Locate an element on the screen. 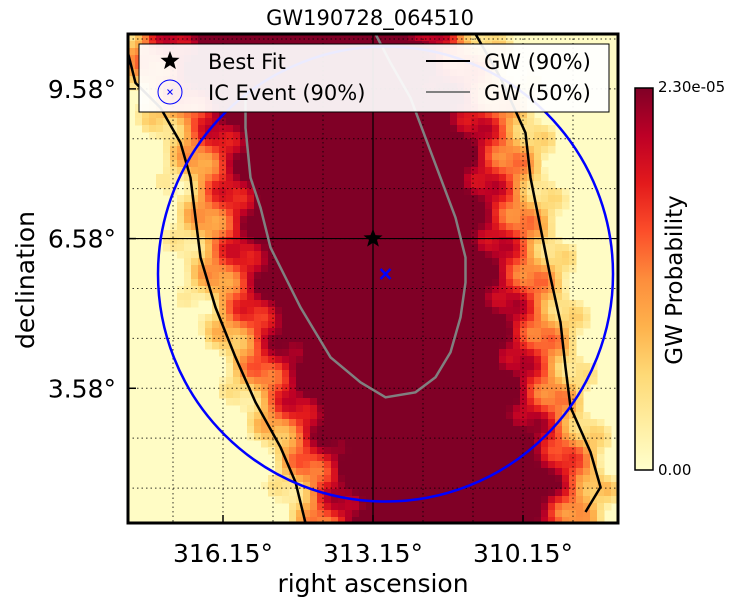  legend-ic-event-label: IC Event (90%) is located at coordinates (286, 93).